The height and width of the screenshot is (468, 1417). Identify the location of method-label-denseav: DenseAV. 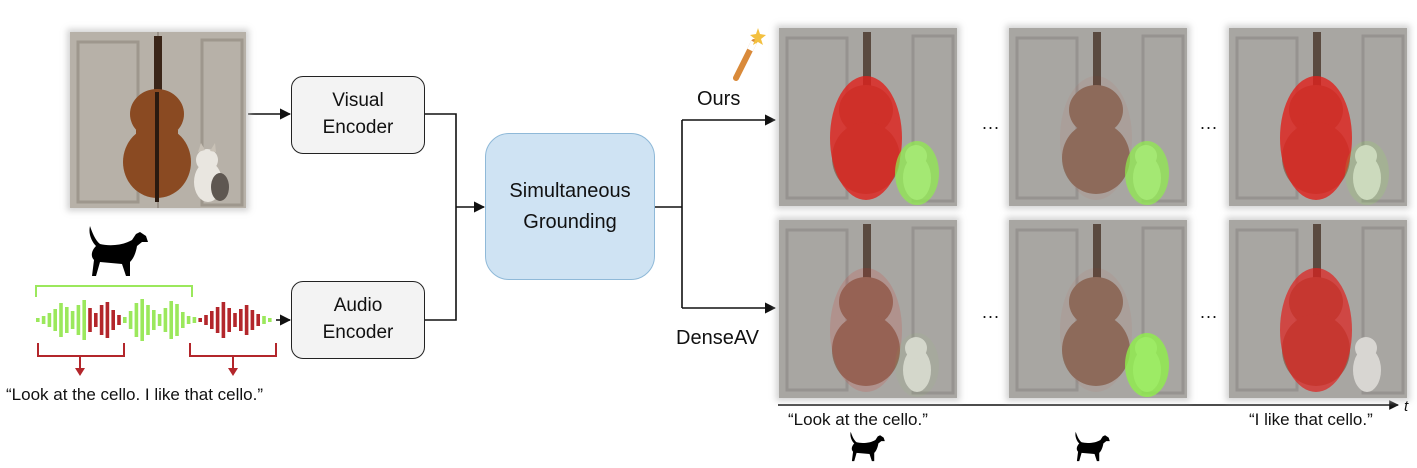
(718, 338).